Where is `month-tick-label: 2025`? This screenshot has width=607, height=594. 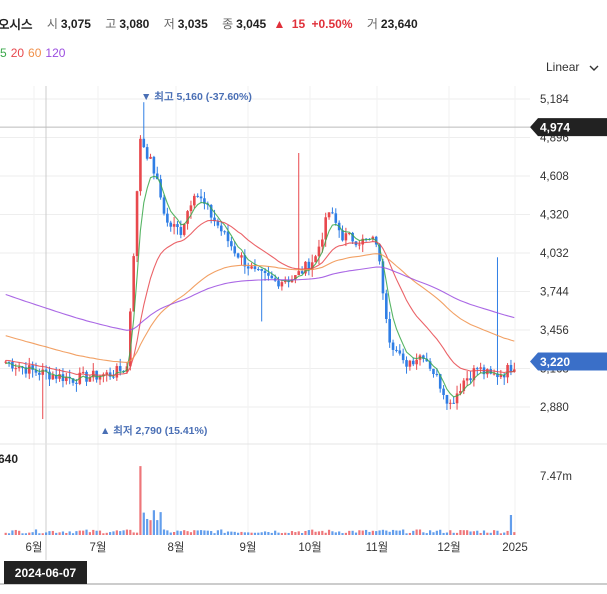 month-tick-label: 2025 is located at coordinates (515, 548).